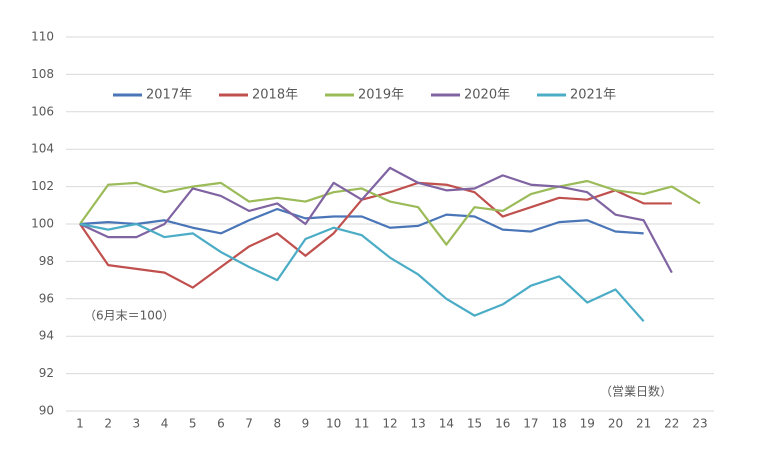 This screenshot has width=760, height=463. Describe the element at coordinates (193, 424) in the screenshot. I see `x-tick-label: 5` at that location.